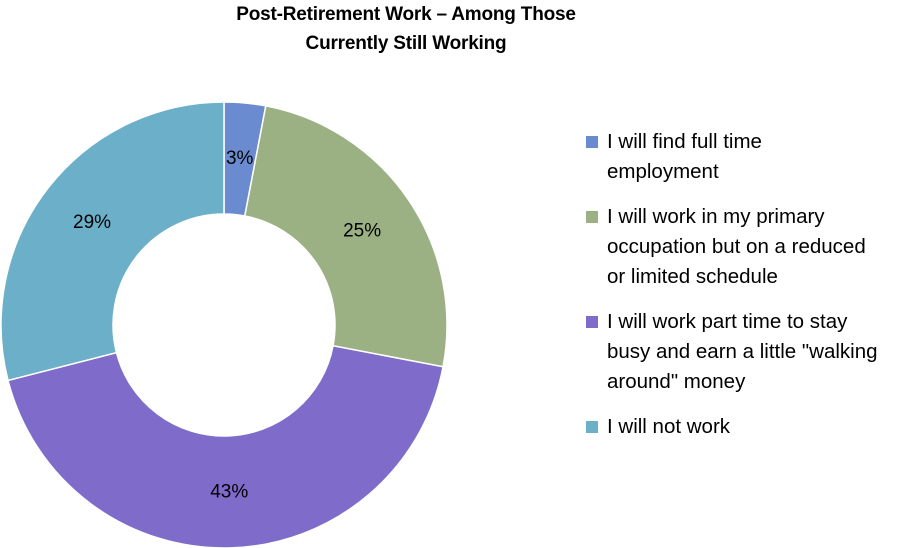 The image size is (913, 548). I want to click on legend-item-3: I will not work, so click(749, 427).